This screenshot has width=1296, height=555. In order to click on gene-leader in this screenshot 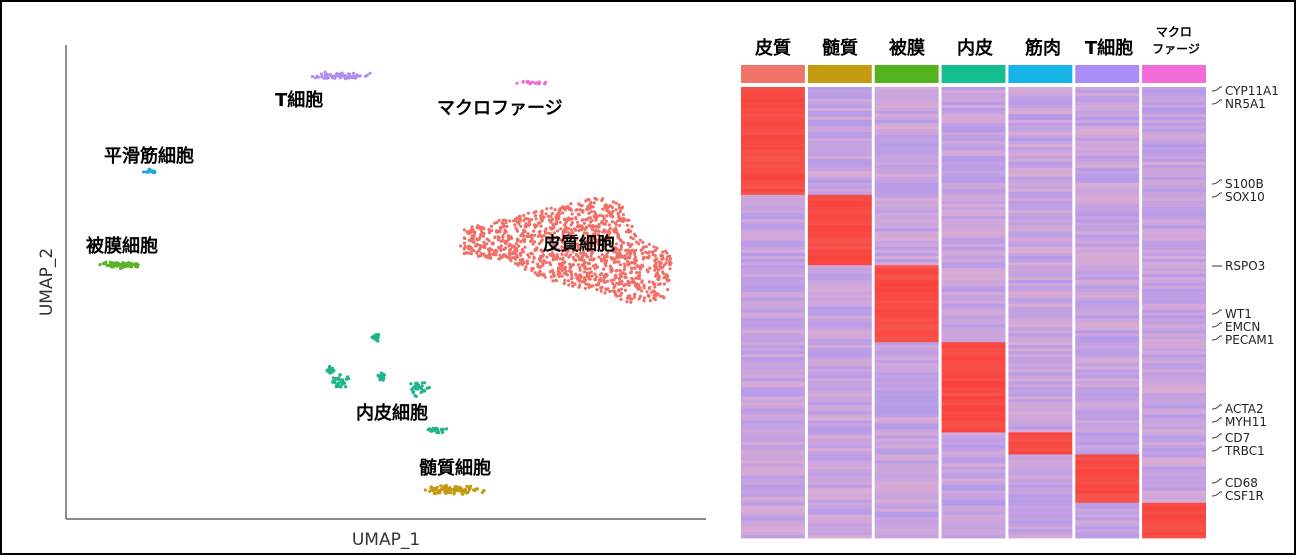, I will do `click(1216, 420)`.